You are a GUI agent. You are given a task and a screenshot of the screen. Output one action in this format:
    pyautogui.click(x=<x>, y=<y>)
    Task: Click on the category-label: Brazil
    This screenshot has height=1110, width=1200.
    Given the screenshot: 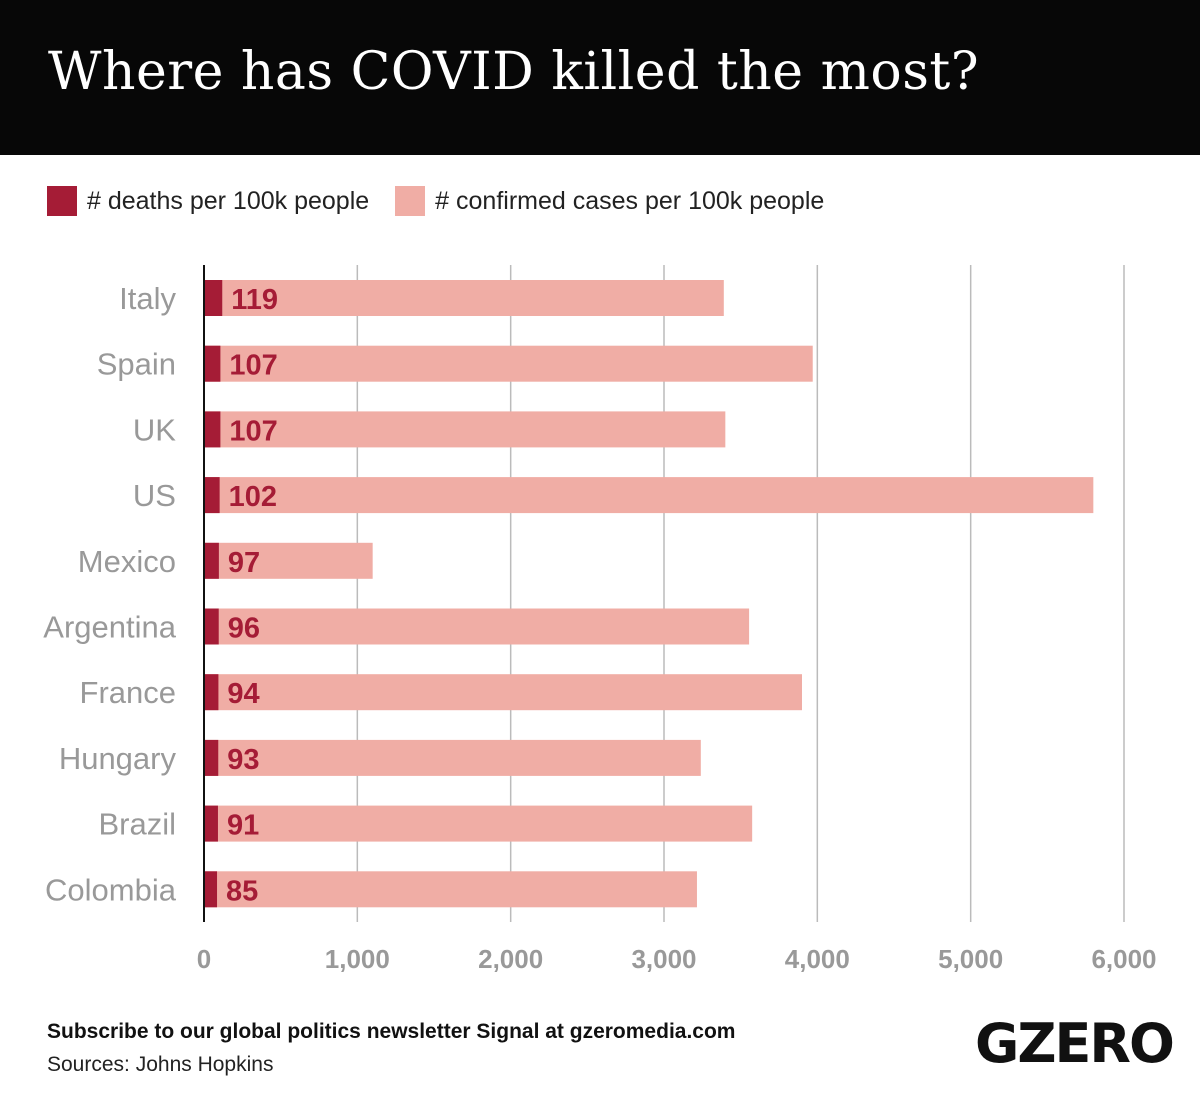 What is the action you would take?
    pyautogui.click(x=137, y=824)
    